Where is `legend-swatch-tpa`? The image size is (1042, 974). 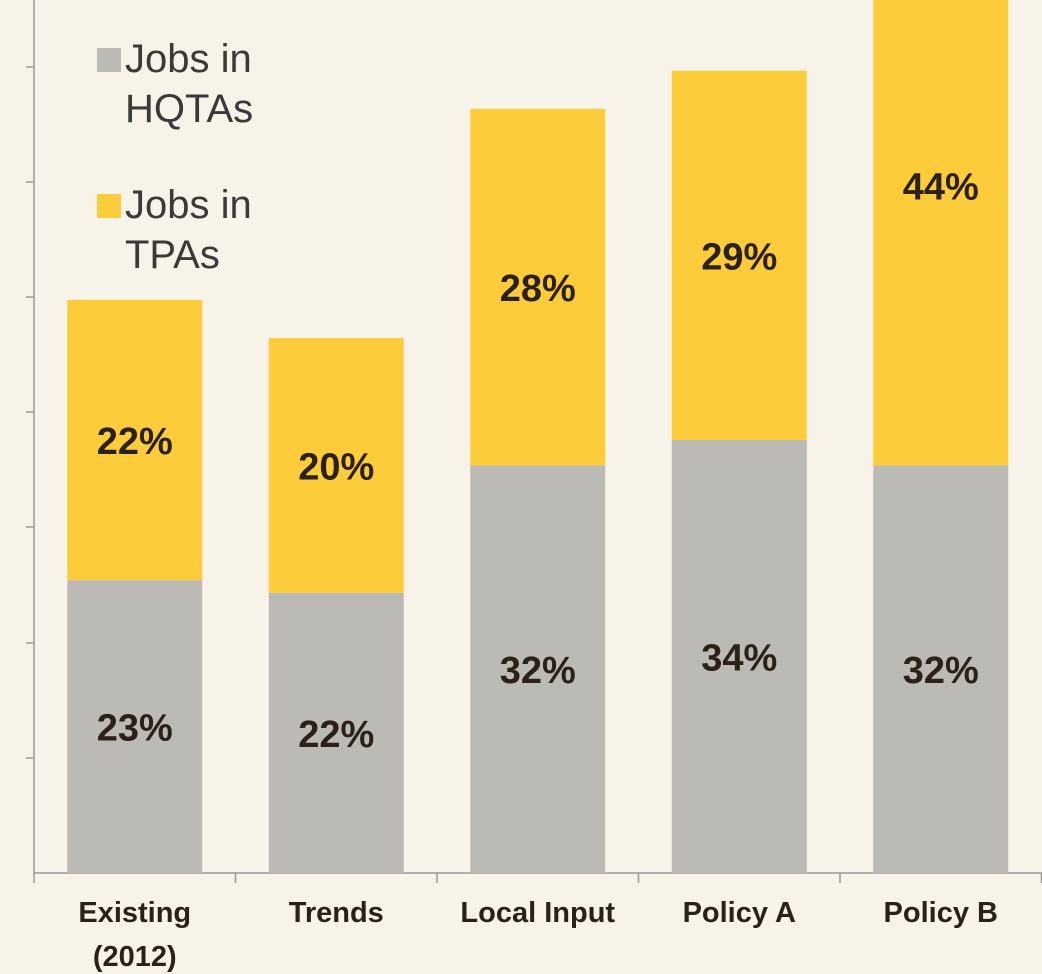
legend-swatch-tpa is located at coordinates (109, 206).